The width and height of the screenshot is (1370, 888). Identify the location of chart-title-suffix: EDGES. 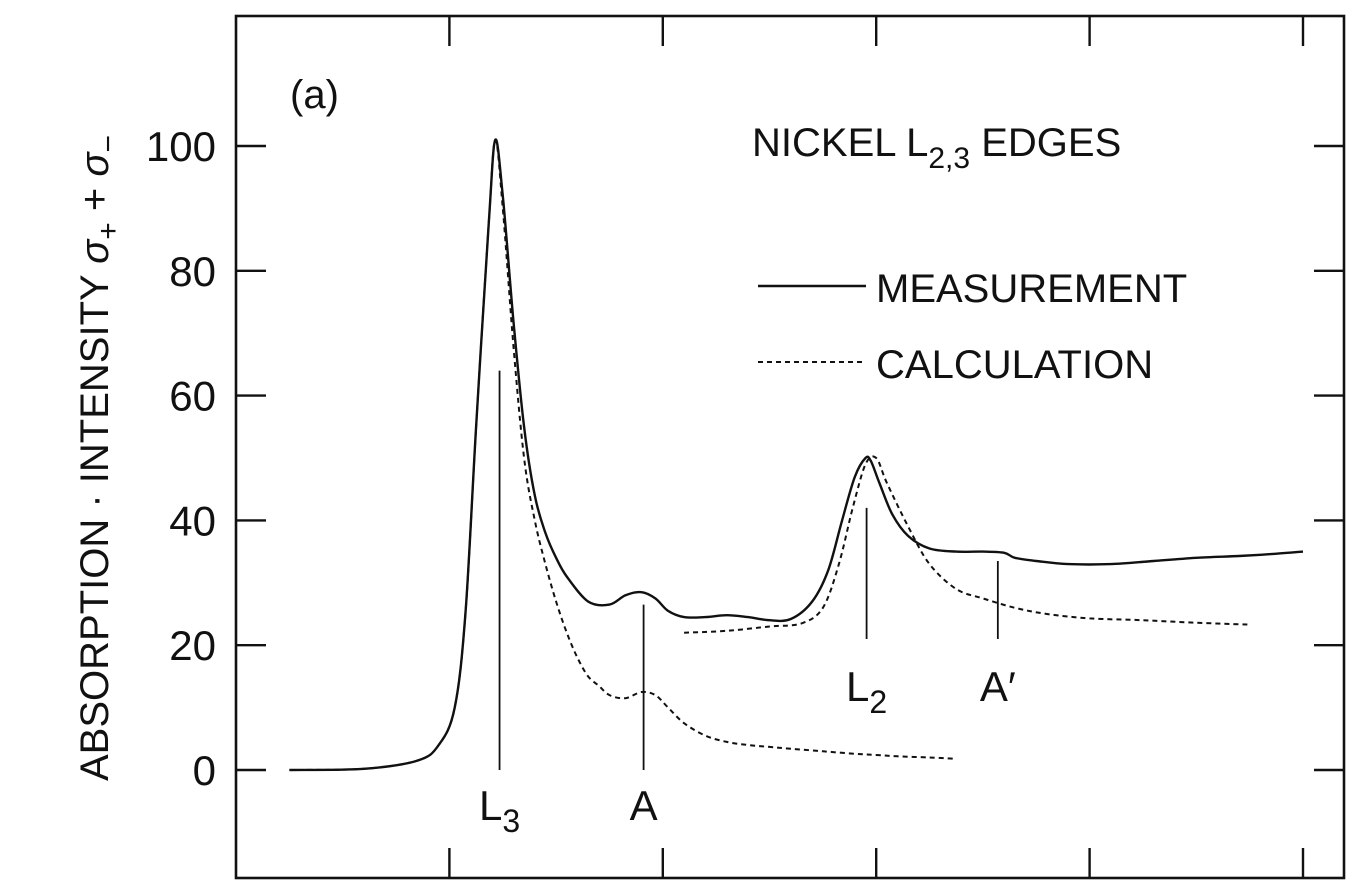
(1045, 143).